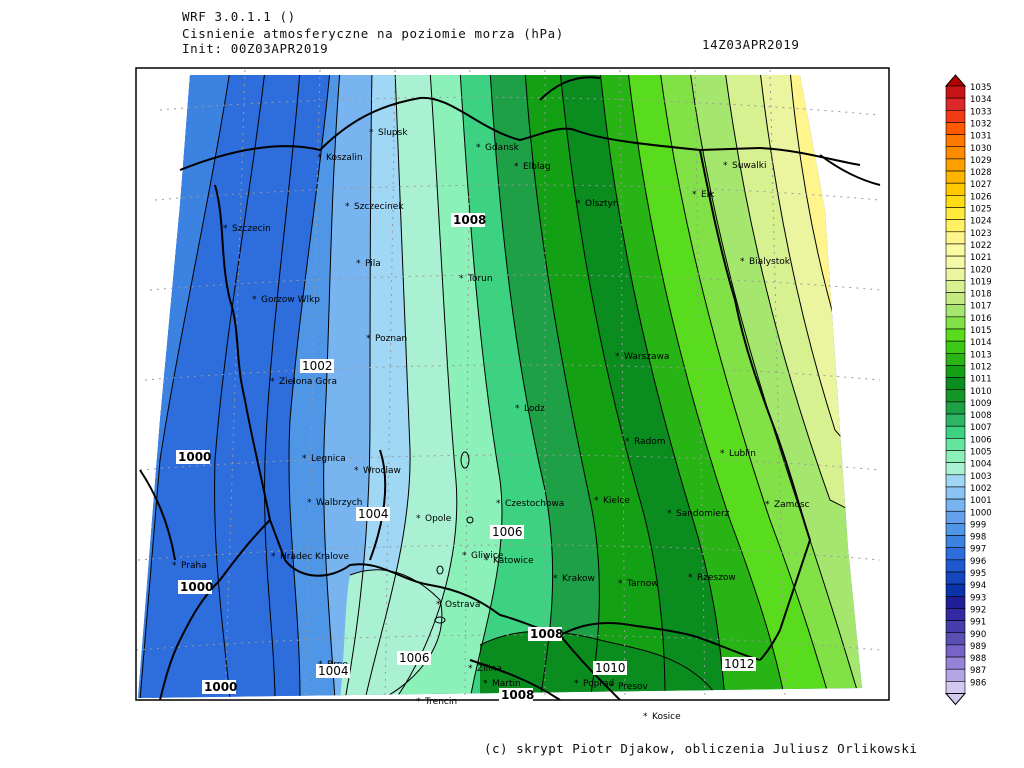 The width and height of the screenshot is (1024, 768). Describe the element at coordinates (708, 195) in the screenshot. I see `city-label: Elk` at that location.